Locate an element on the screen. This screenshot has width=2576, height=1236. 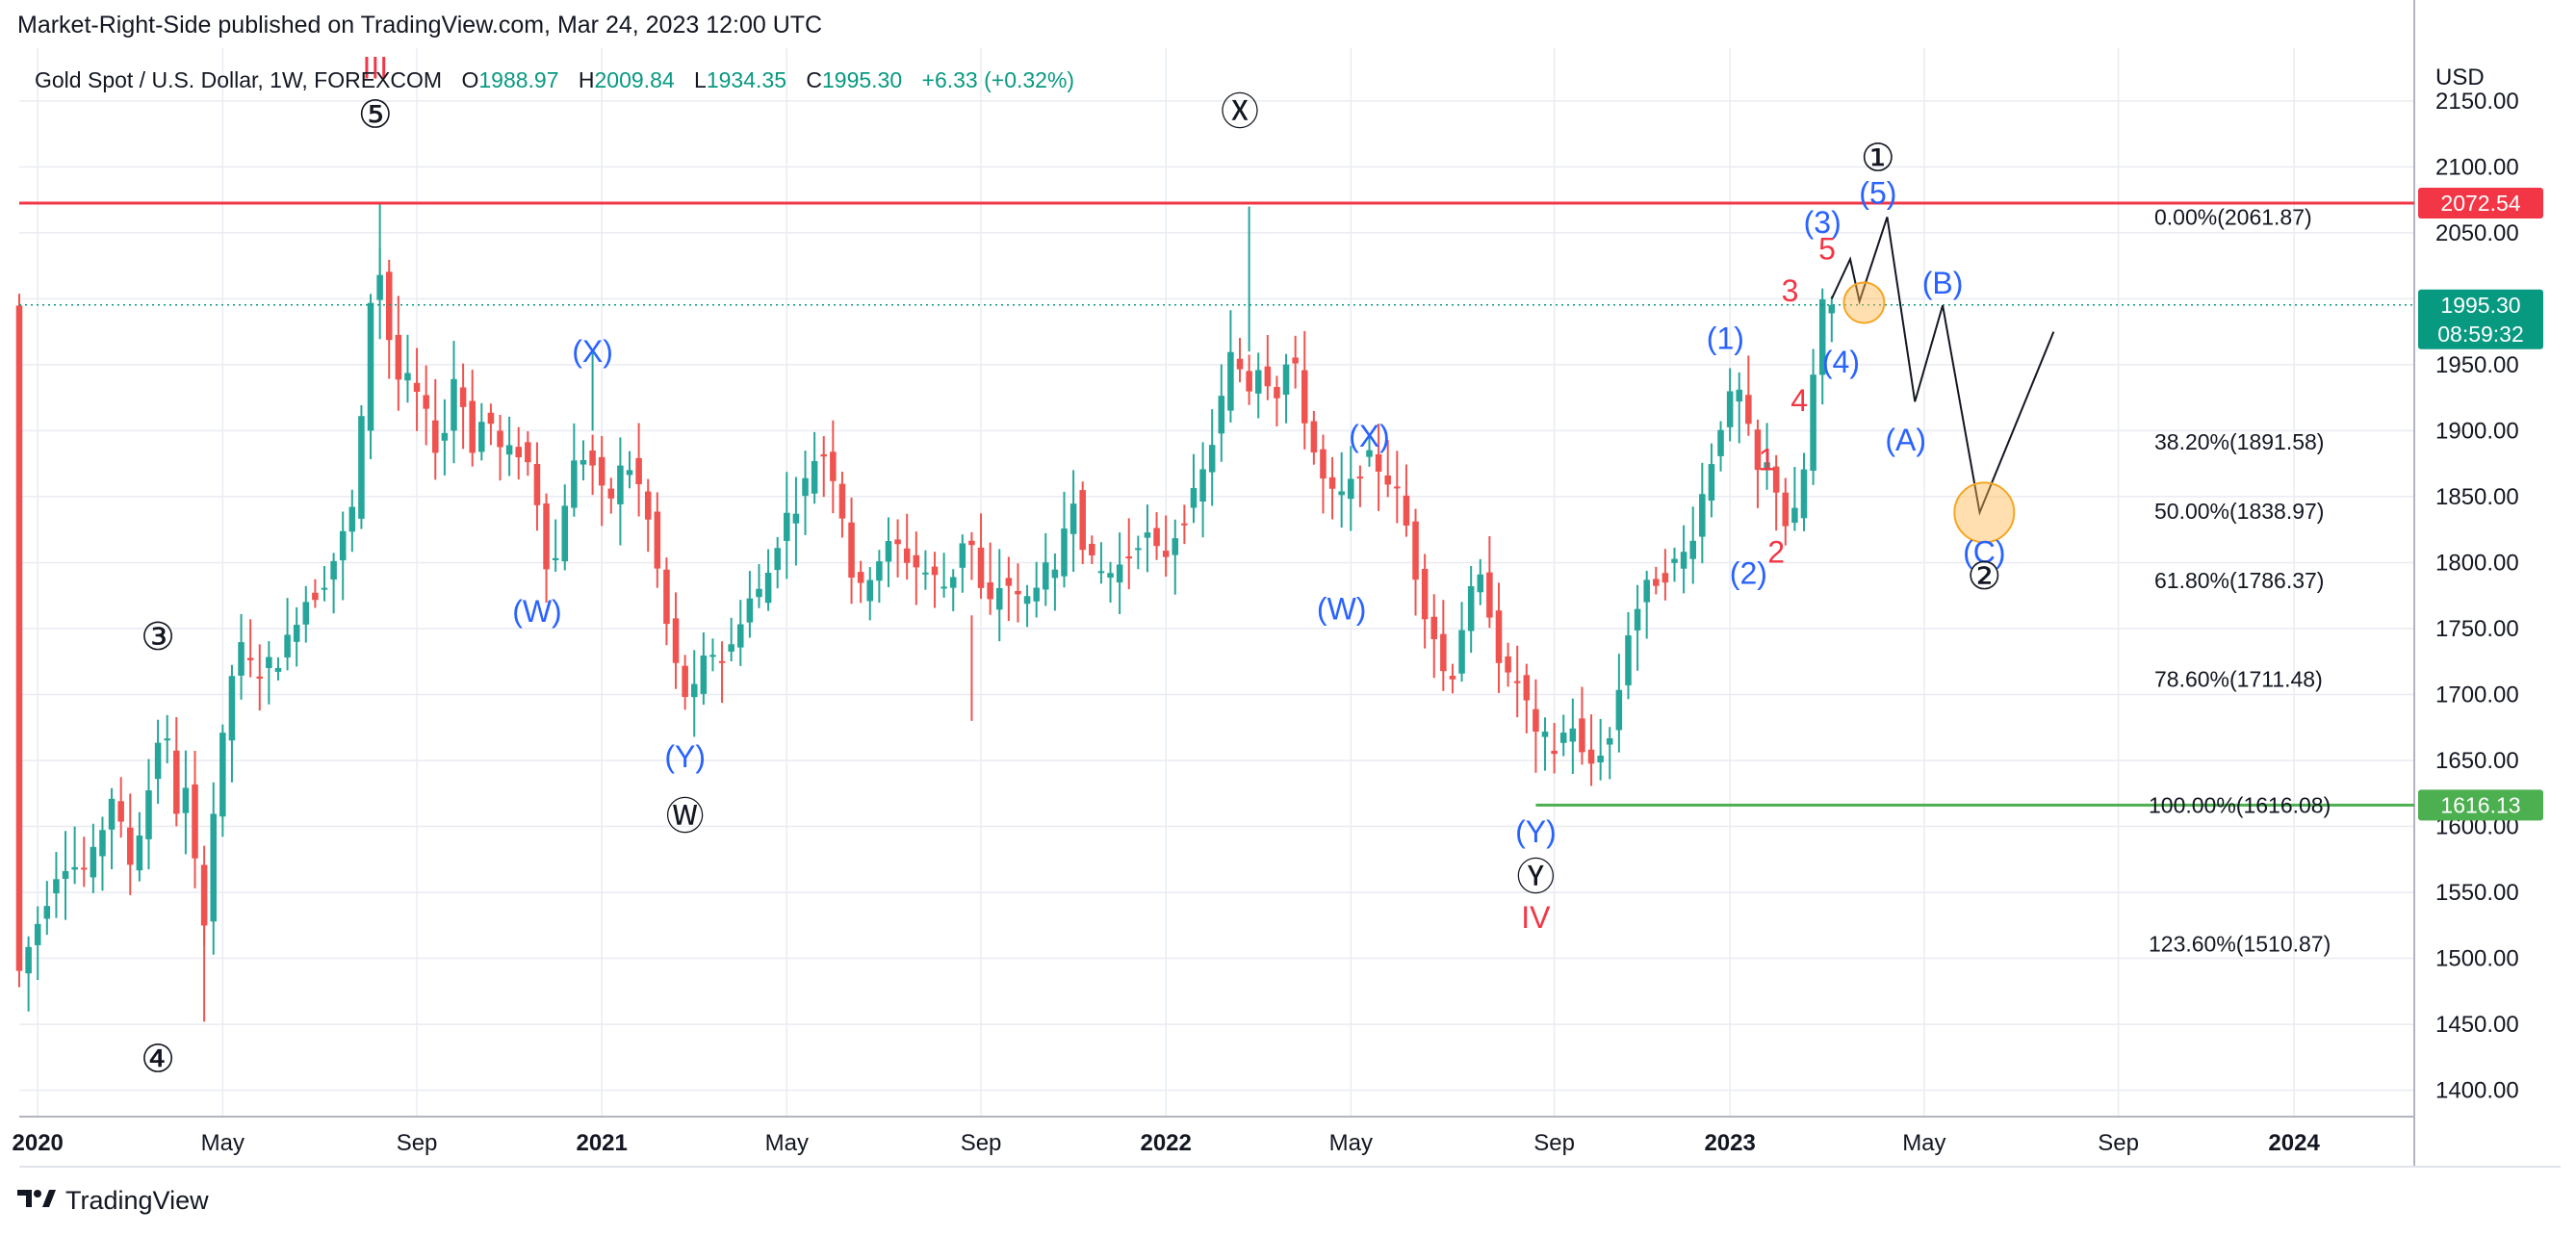
y-tick-label: 1850.00 is located at coordinates (2477, 497).